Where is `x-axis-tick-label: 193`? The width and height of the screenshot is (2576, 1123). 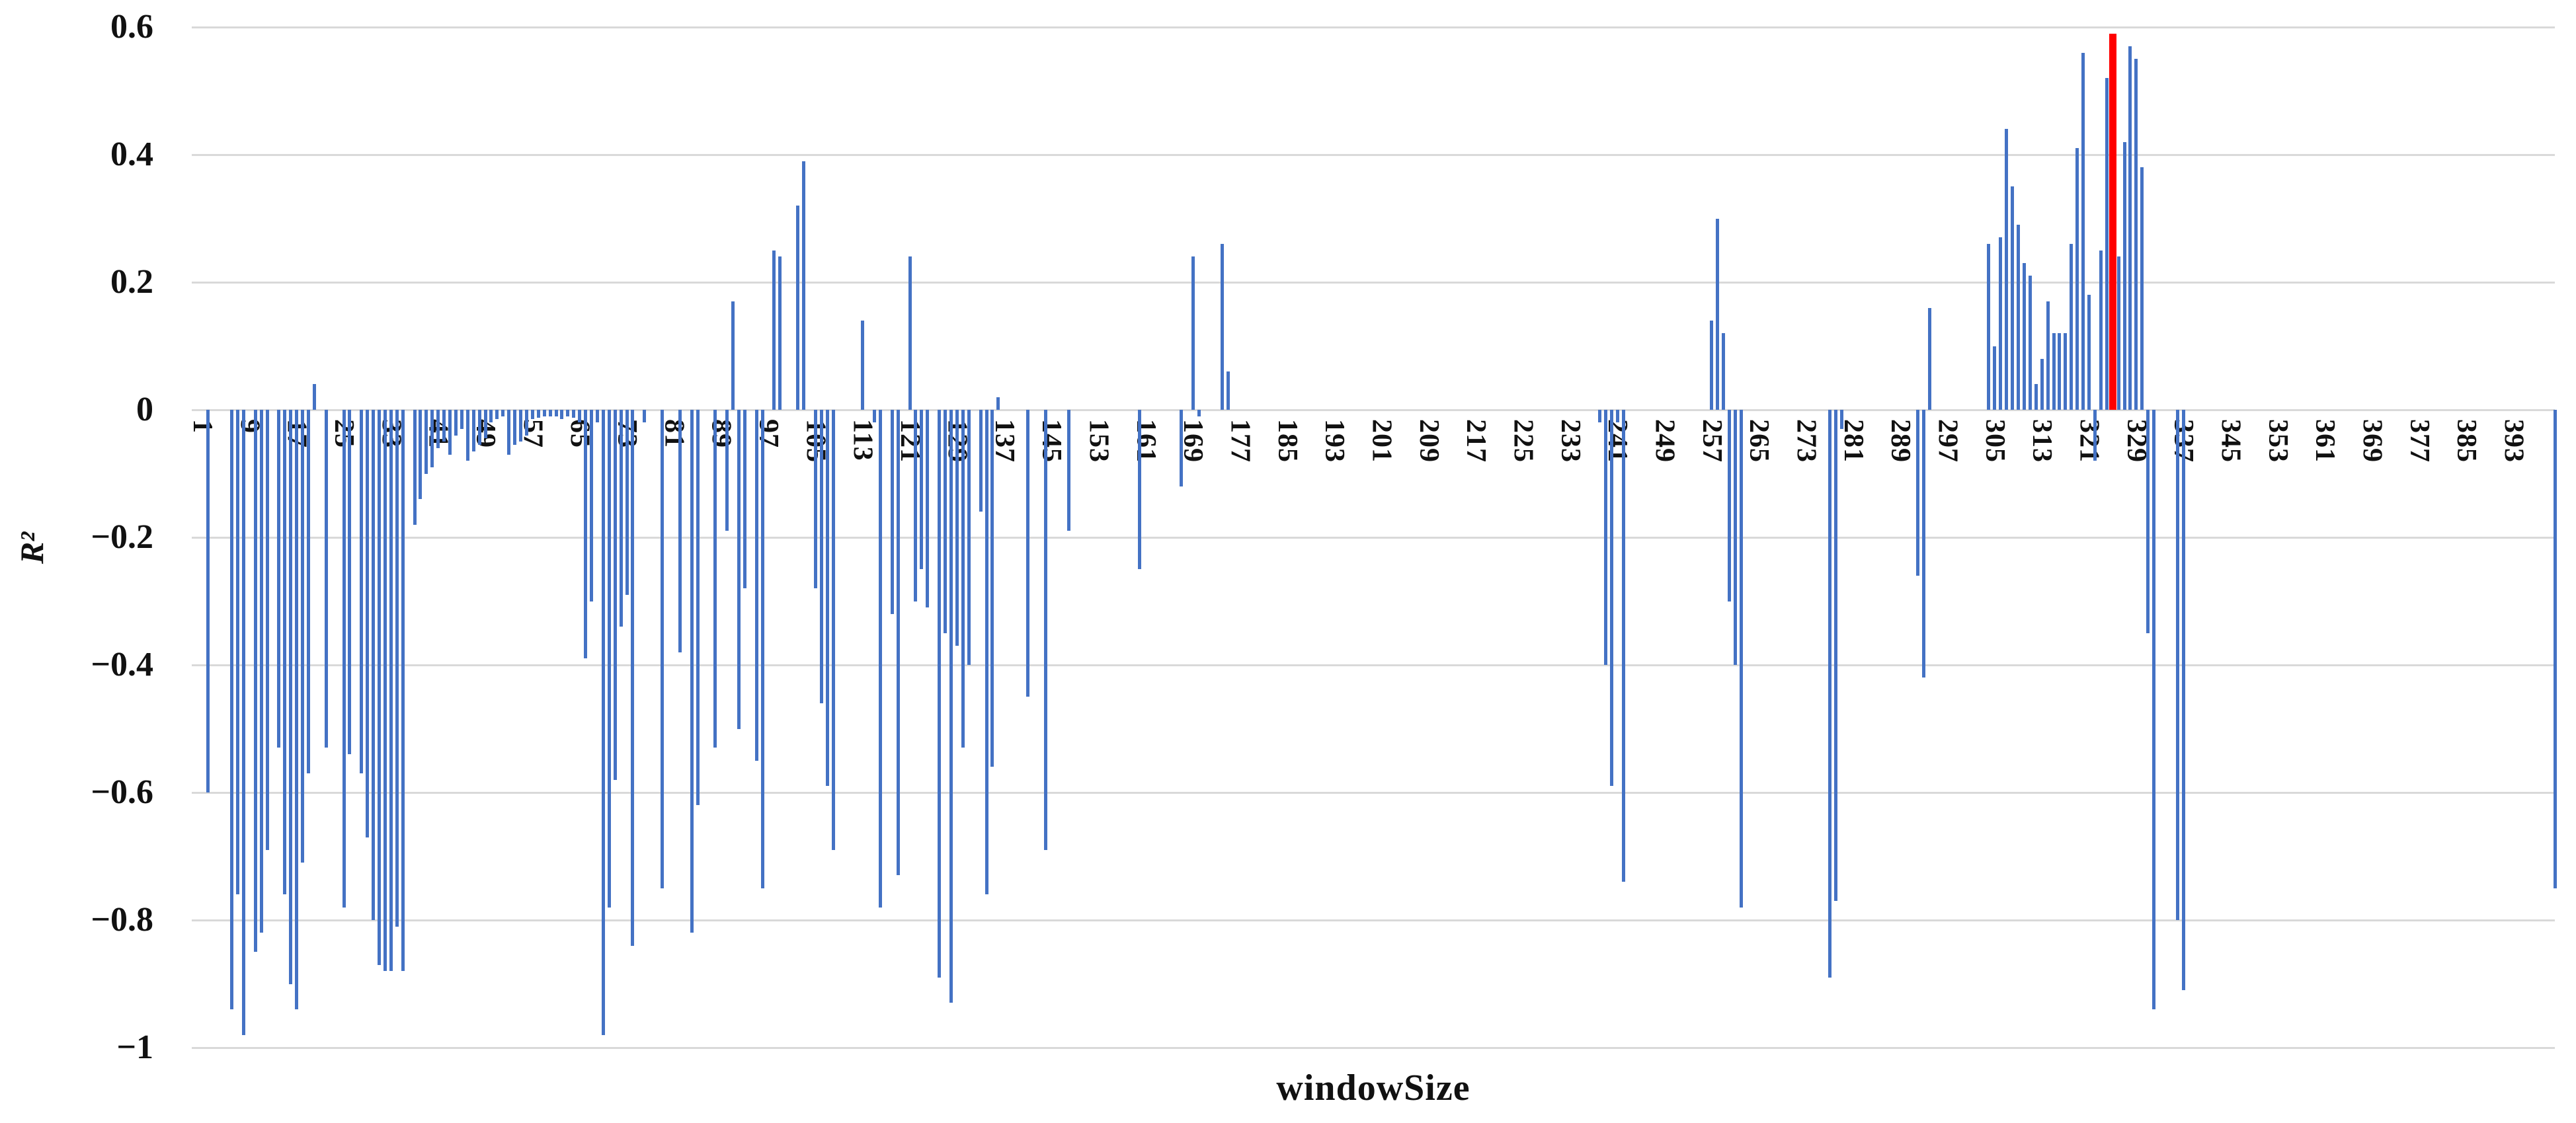
x-axis-tick-label: 193 is located at coordinates (1334, 441).